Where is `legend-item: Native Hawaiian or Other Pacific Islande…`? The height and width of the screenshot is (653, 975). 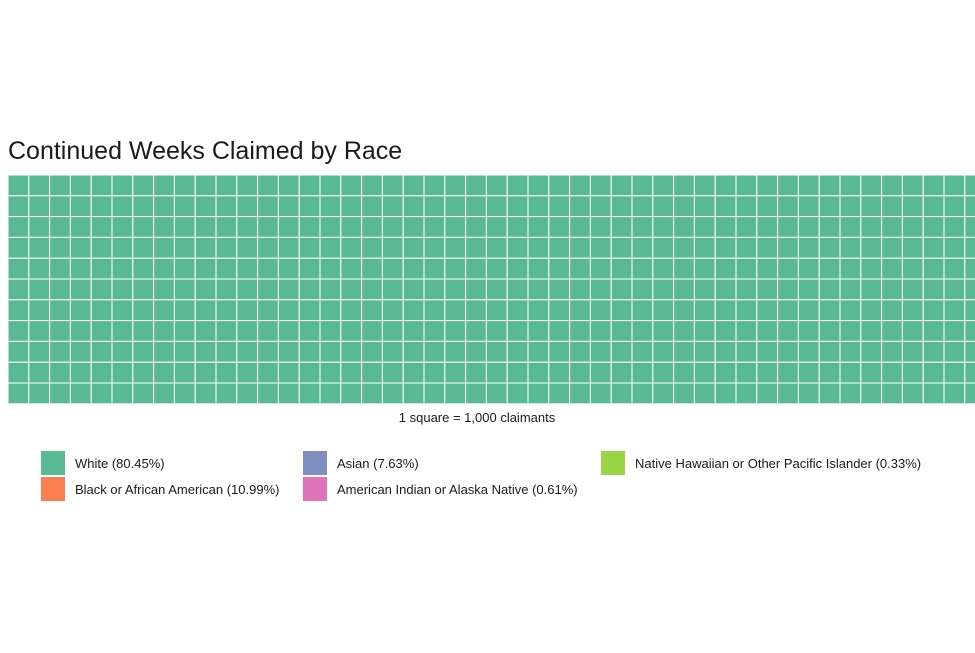 legend-item: Native Hawaiian or Other Pacific Islande… is located at coordinates (761, 463).